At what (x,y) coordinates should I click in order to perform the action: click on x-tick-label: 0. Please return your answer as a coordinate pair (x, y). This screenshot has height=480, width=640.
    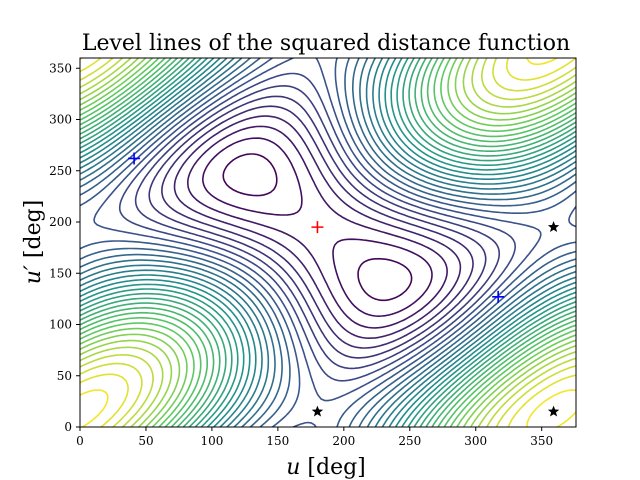
    Looking at the image, I should click on (80, 441).